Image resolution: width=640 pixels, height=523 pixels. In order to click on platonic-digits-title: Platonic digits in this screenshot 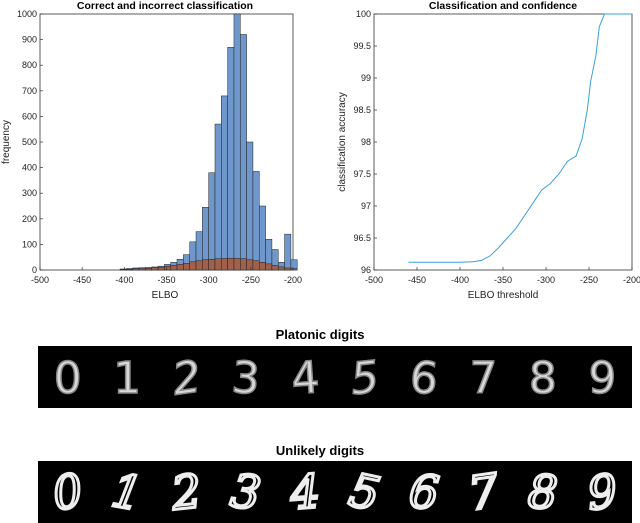, I will do `click(320, 334)`.